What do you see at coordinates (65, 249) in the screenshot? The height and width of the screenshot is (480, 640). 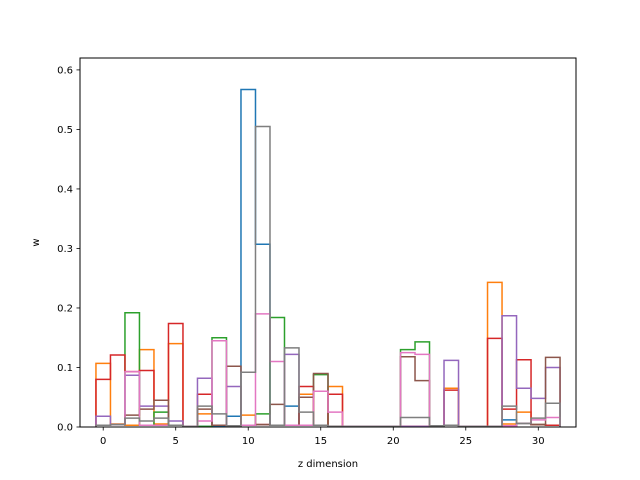 I see `y-tick-label: 0.3` at bounding box center [65, 249].